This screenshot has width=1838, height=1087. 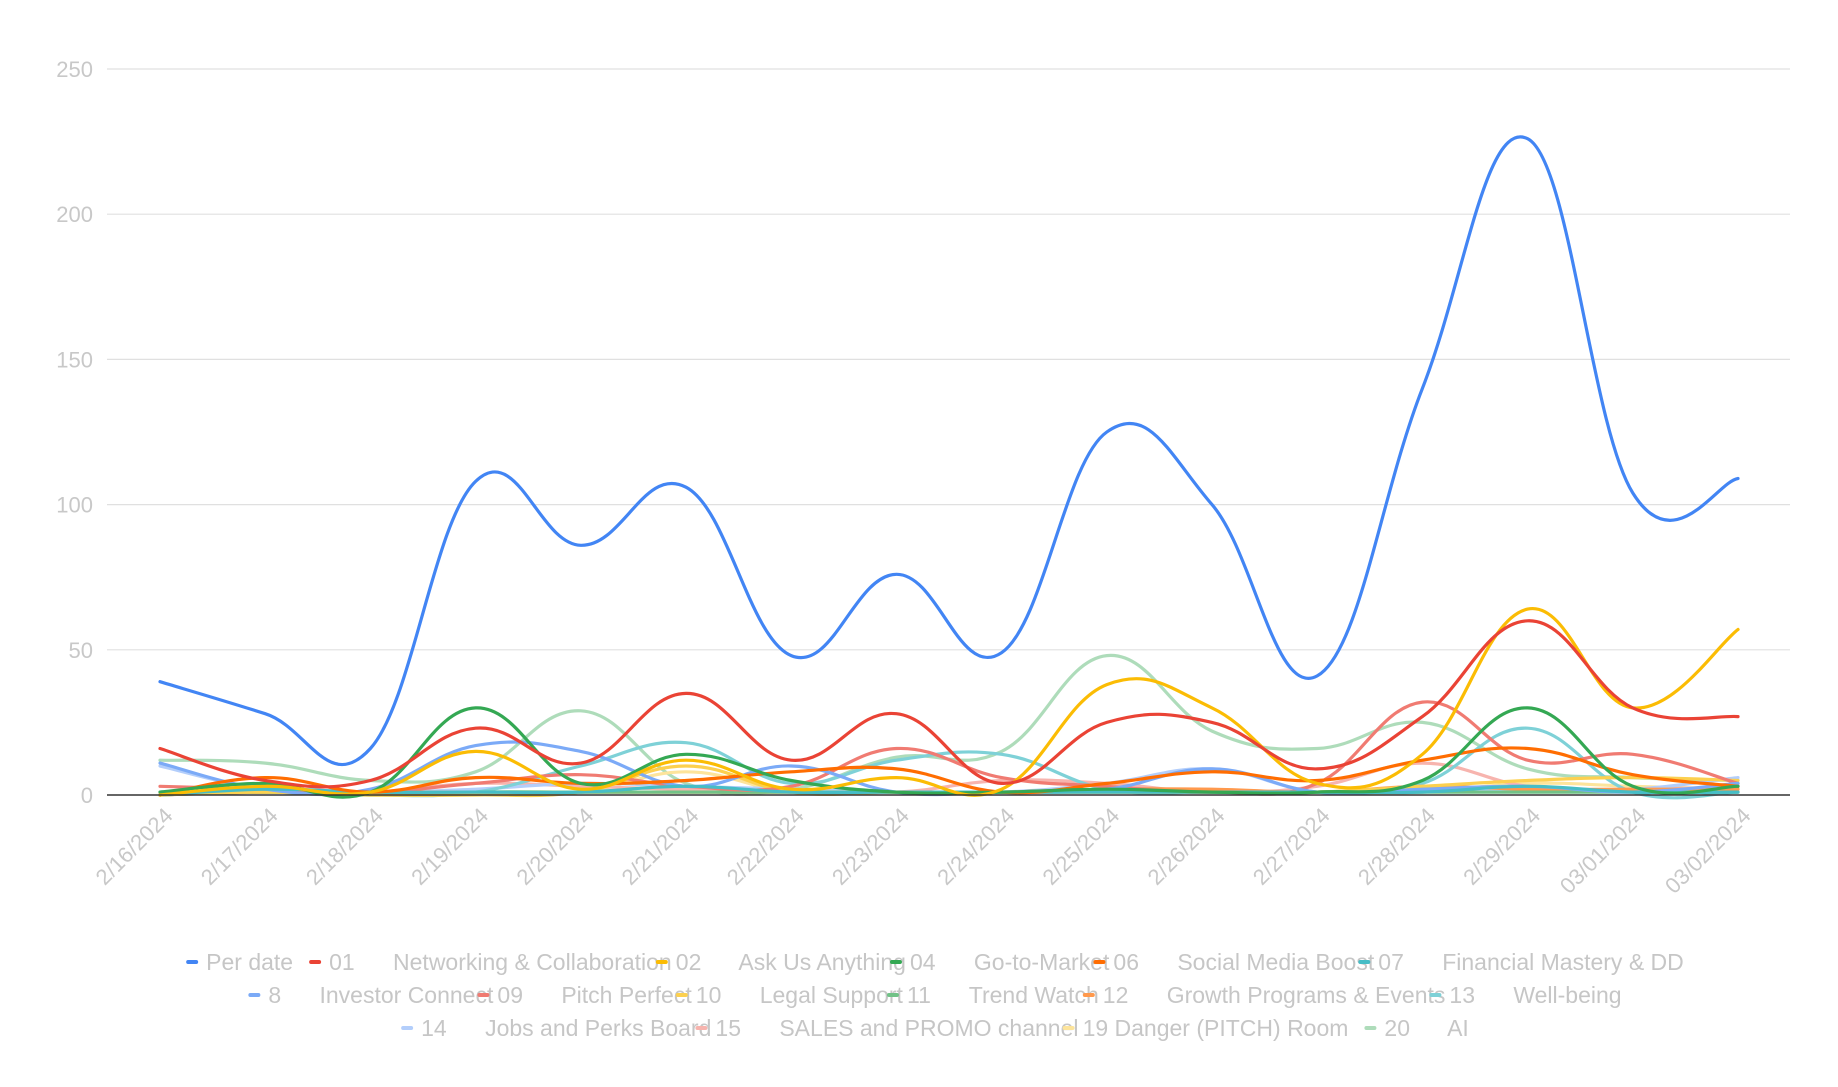 I want to click on x-tick-label: 2/21/2024, so click(x=660, y=846).